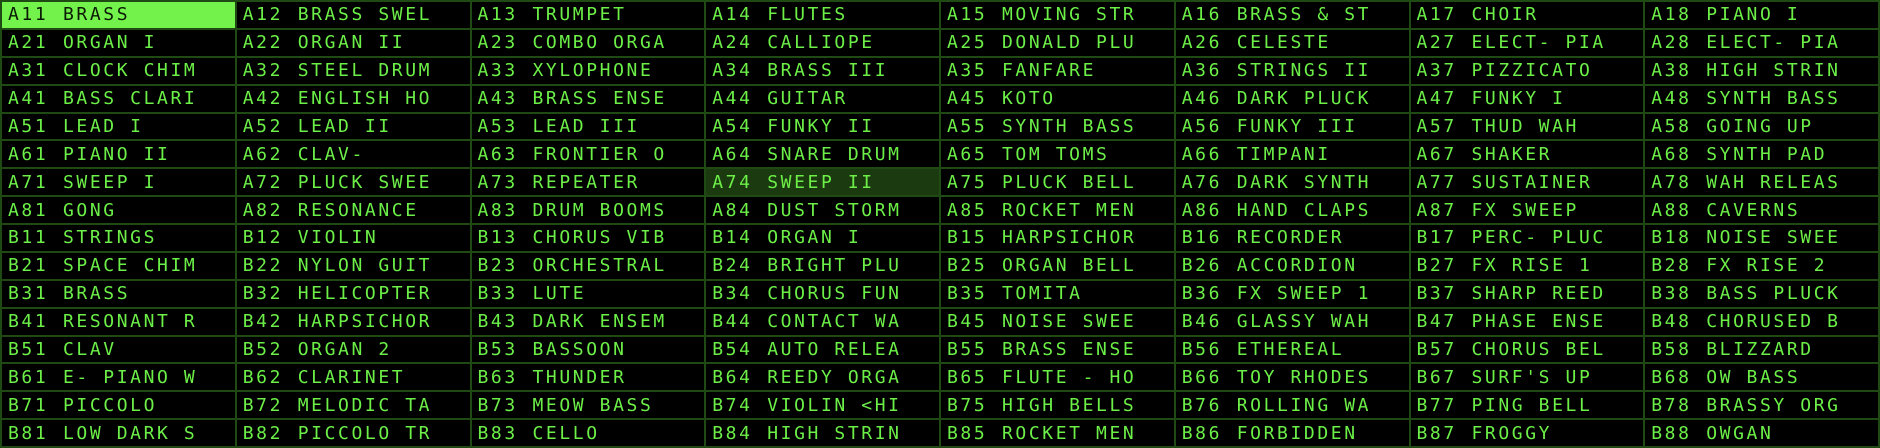 This screenshot has width=1880, height=448. What do you see at coordinates (353, 238) in the screenshot?
I see `patch-cell: B12 VIOLIN` at bounding box center [353, 238].